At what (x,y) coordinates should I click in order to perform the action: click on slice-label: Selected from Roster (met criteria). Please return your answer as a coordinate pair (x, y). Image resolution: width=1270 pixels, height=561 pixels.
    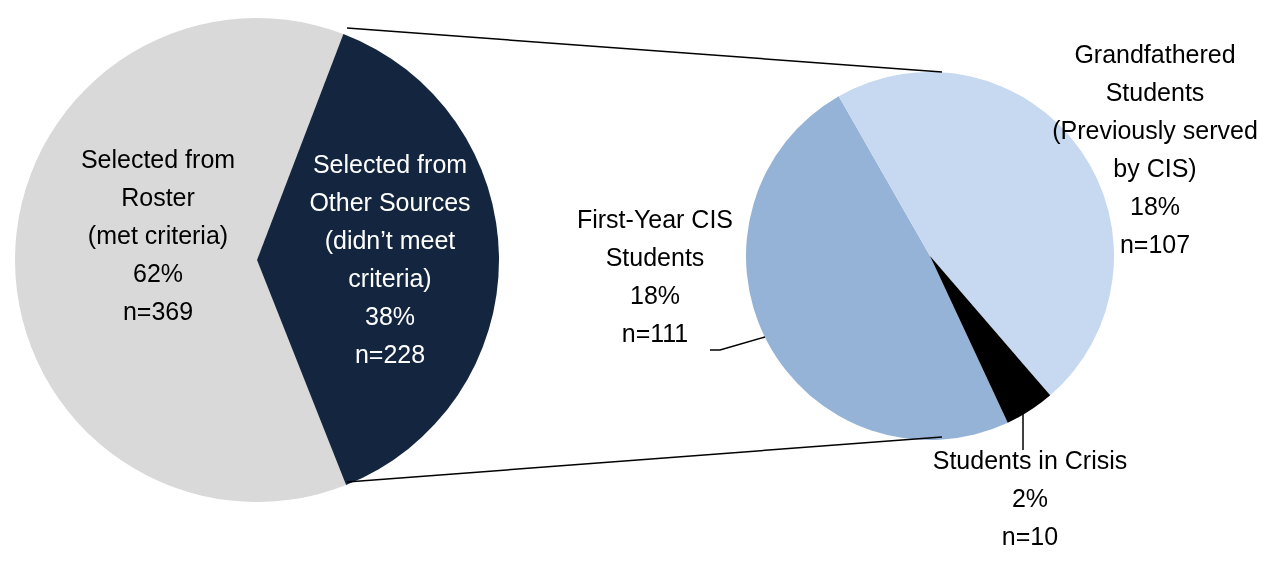
    Looking at the image, I should click on (158, 197).